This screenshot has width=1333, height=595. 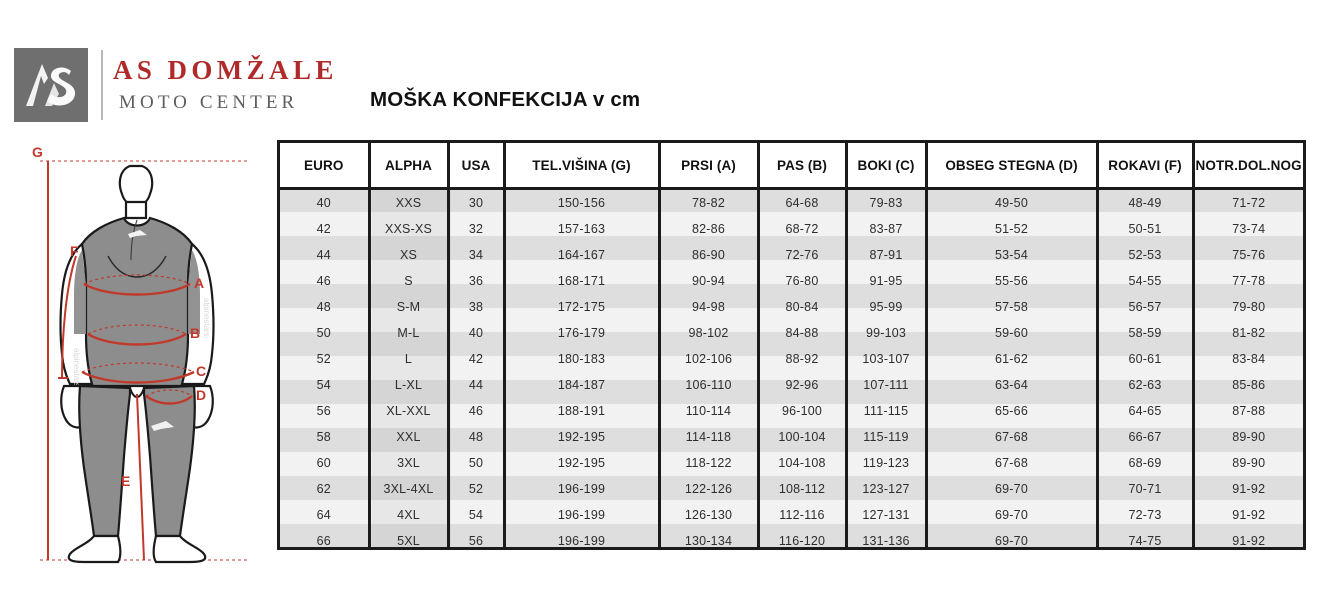 I want to click on cell-prsi-a: 106-110, so click(x=709, y=385).